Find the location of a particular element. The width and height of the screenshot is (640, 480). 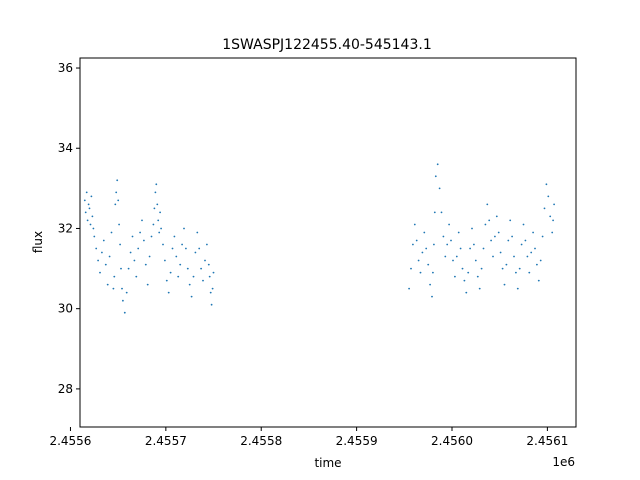

y-tick-label: 32 is located at coordinates (65, 228).